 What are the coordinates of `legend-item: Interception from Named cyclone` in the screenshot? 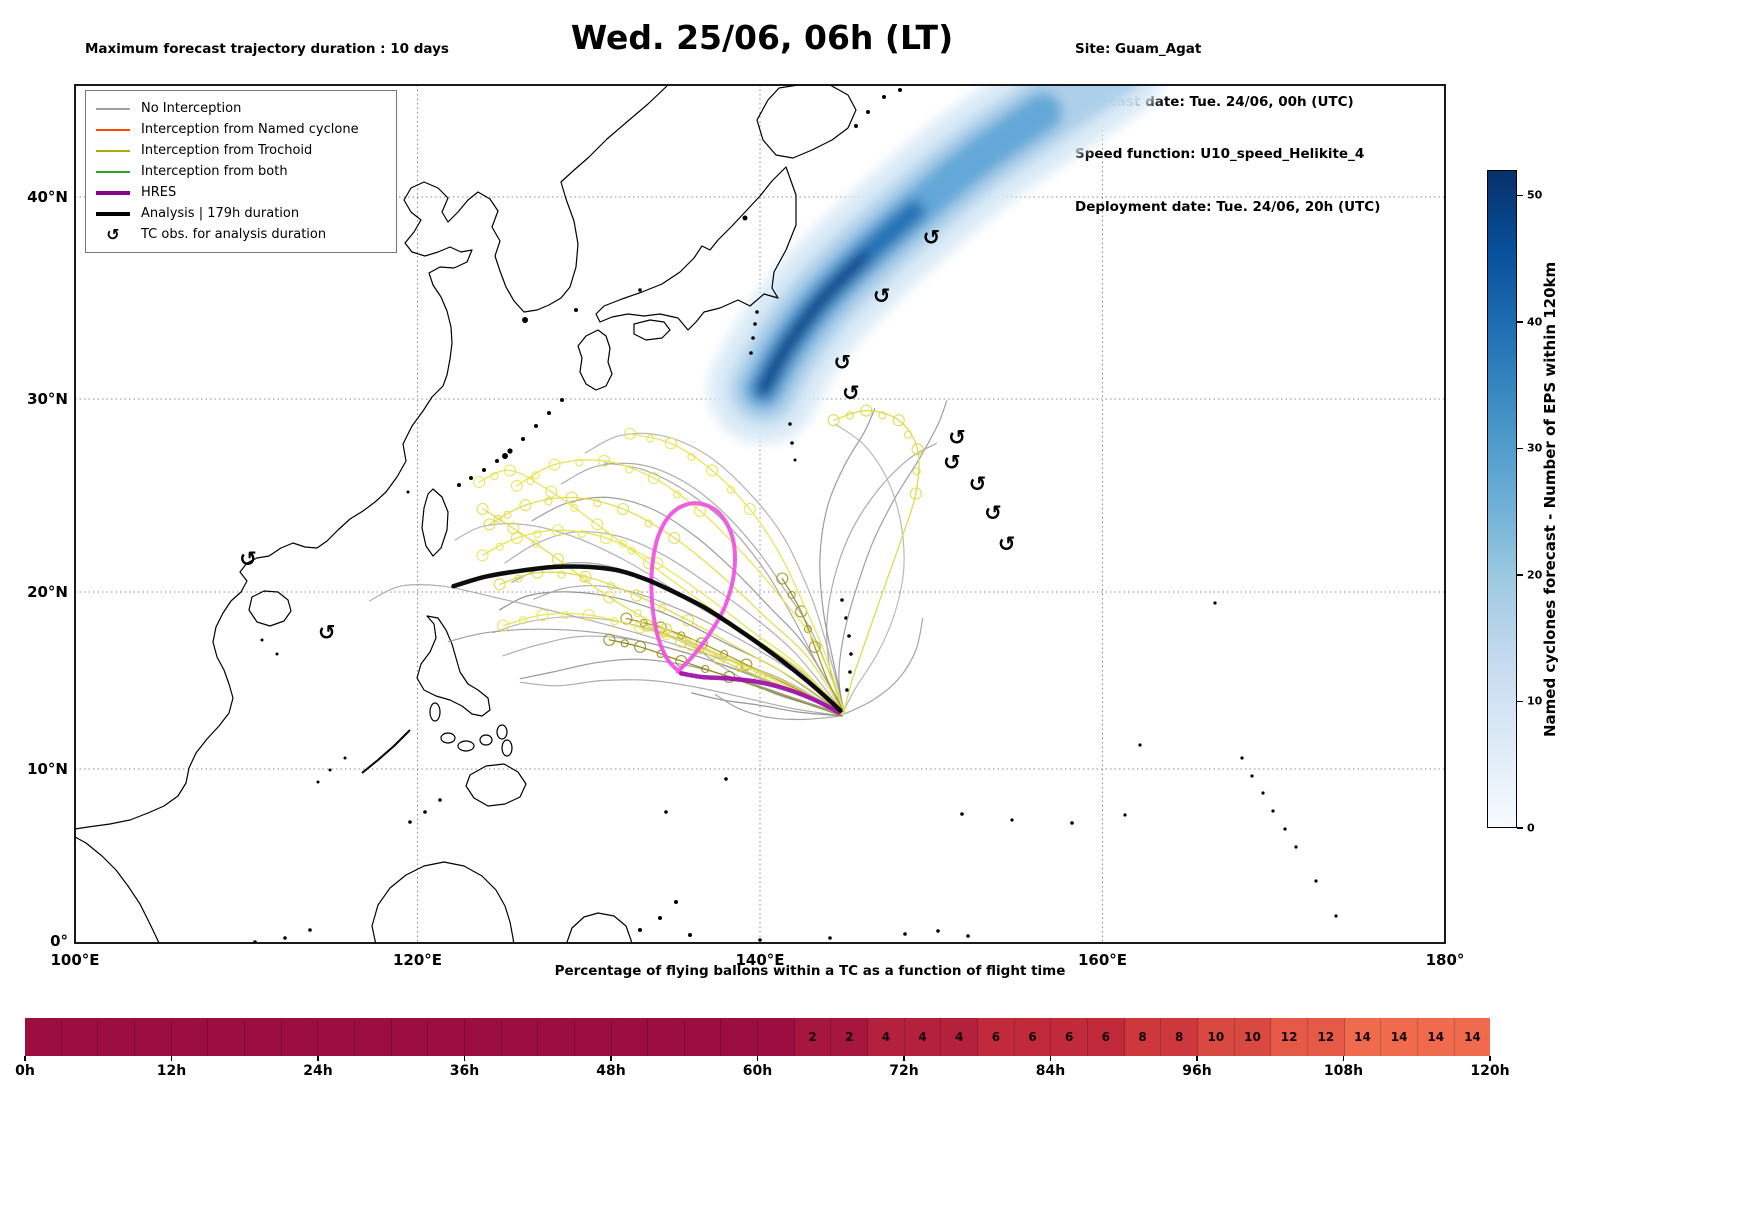 It's located at (241, 129).